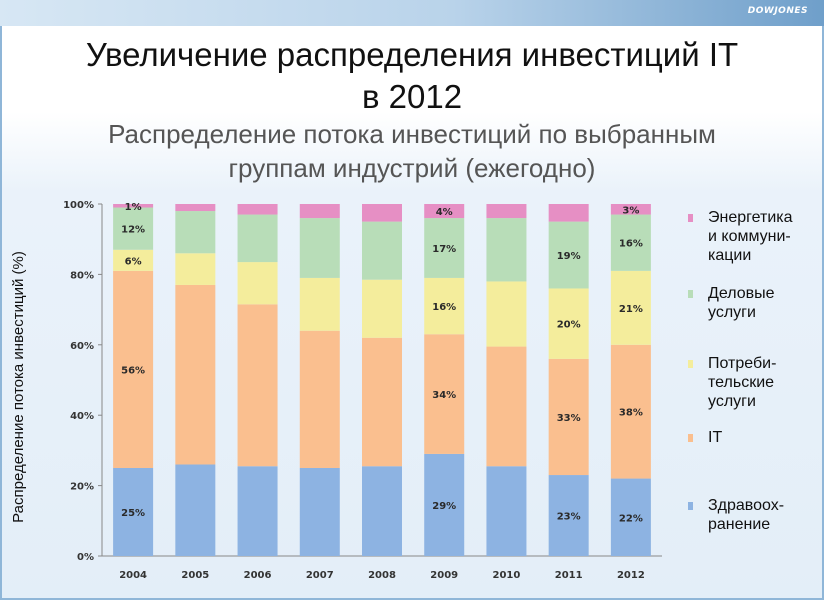 The width and height of the screenshot is (824, 600). I want to click on legend-label-energy: Энергетика и коммуни- кации, so click(750, 236).